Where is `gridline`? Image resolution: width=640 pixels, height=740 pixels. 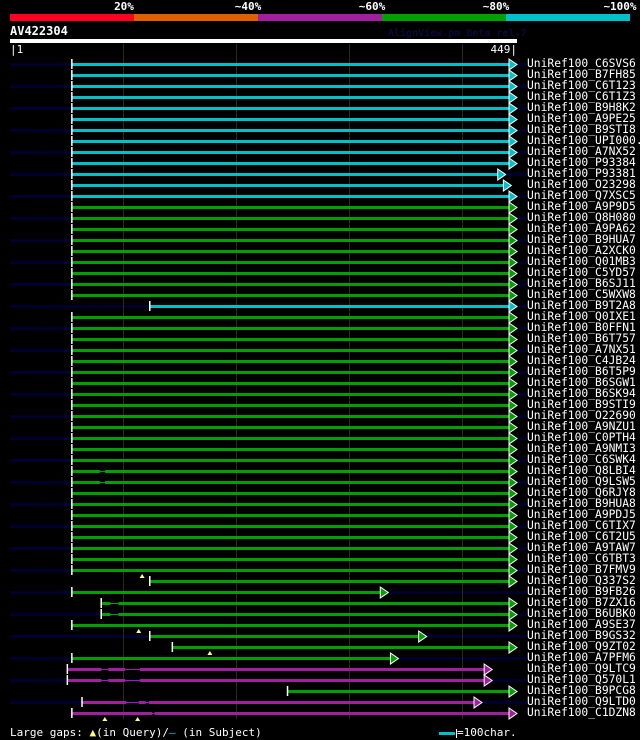
gridline is located at coordinates (236, 381).